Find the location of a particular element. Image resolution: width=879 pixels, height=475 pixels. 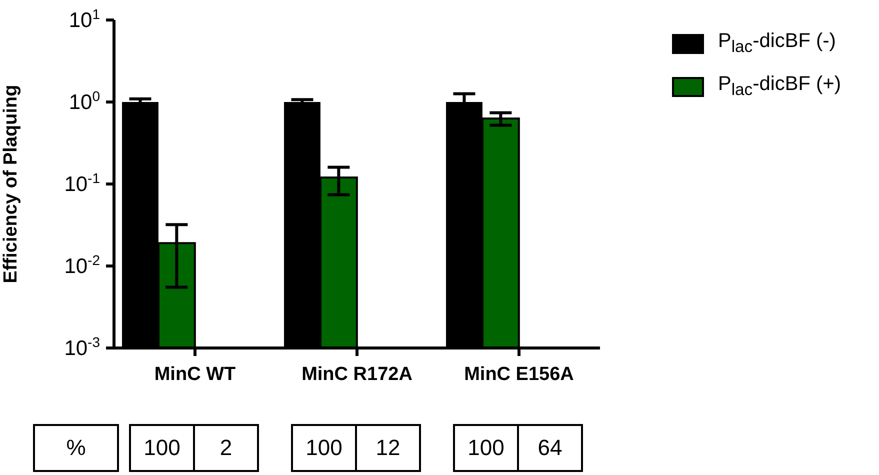

legend-label: P$_{lac}$-dicBF (+) is located at coordinates (779, 86).